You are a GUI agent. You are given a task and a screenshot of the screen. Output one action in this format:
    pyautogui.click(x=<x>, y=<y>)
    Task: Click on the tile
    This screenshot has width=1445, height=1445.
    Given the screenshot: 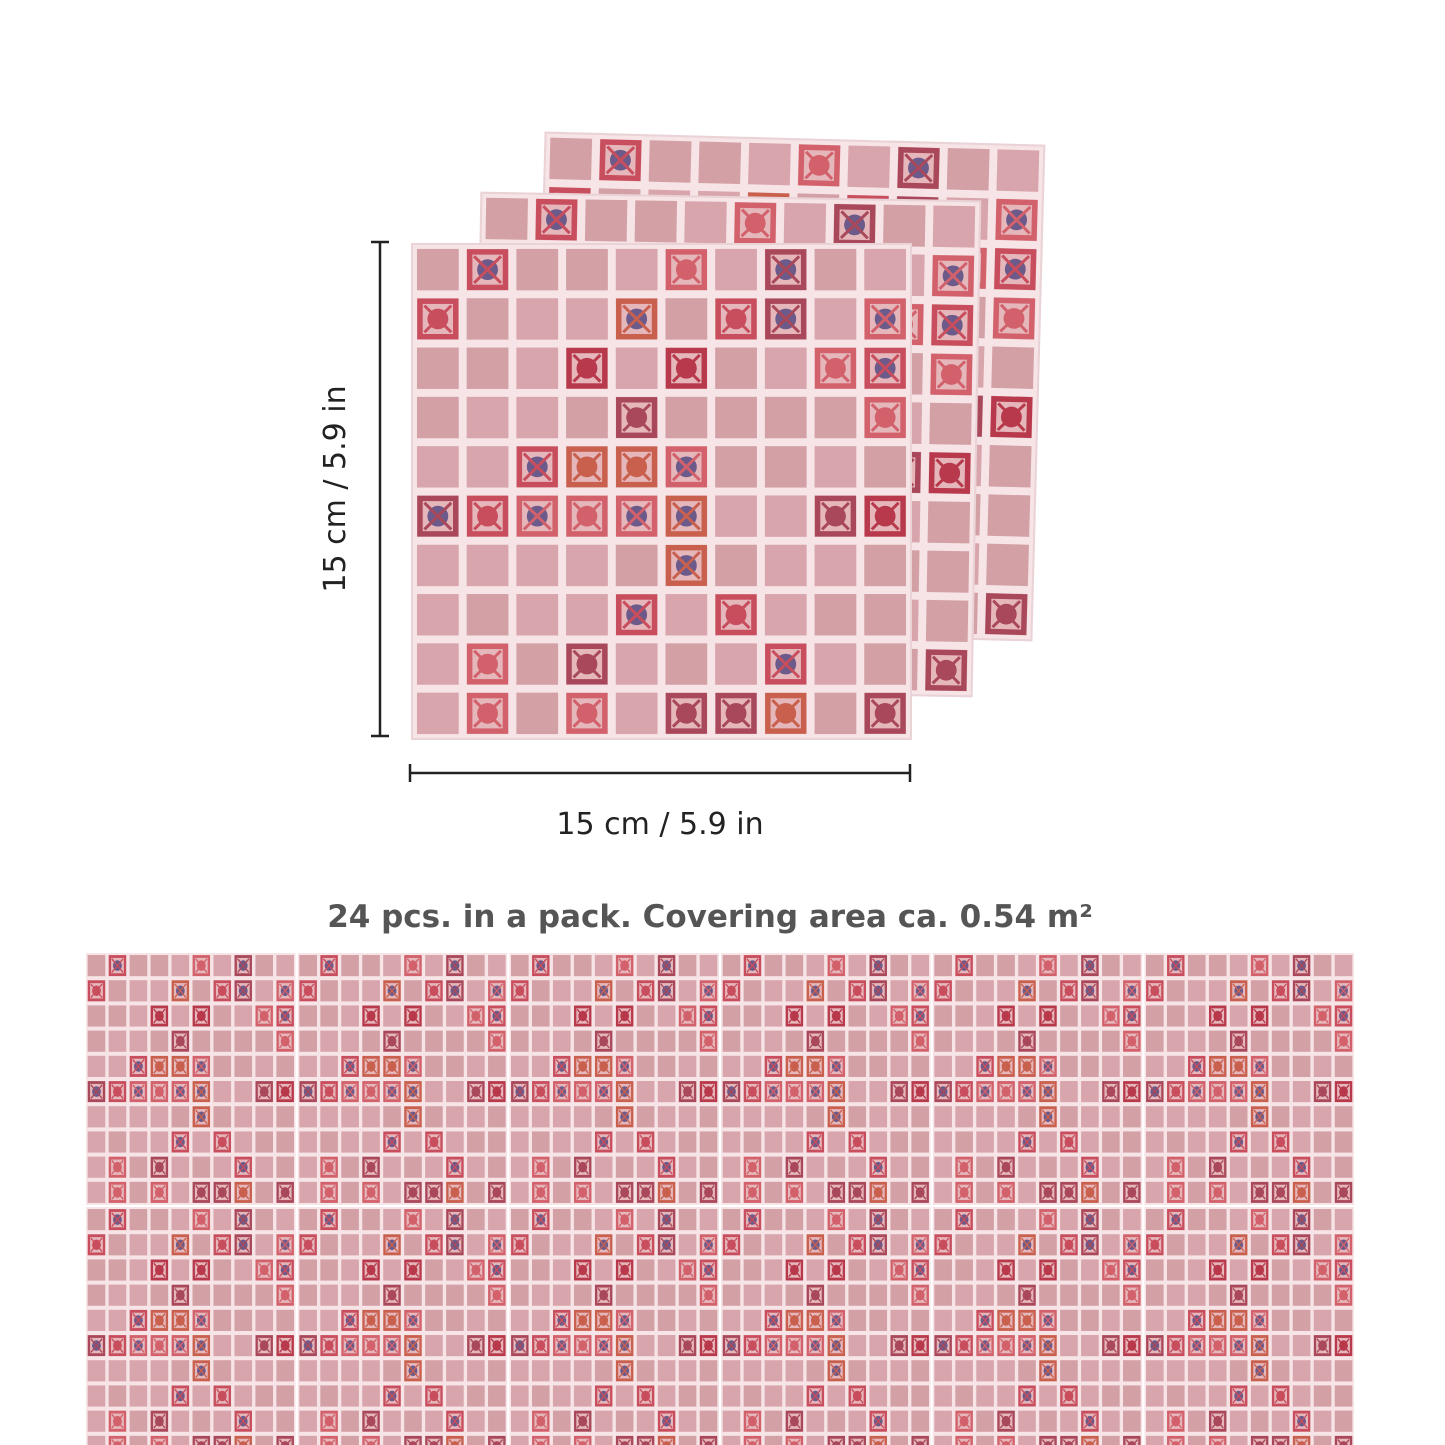 What is the action you would take?
    pyautogui.click(x=661, y=491)
    